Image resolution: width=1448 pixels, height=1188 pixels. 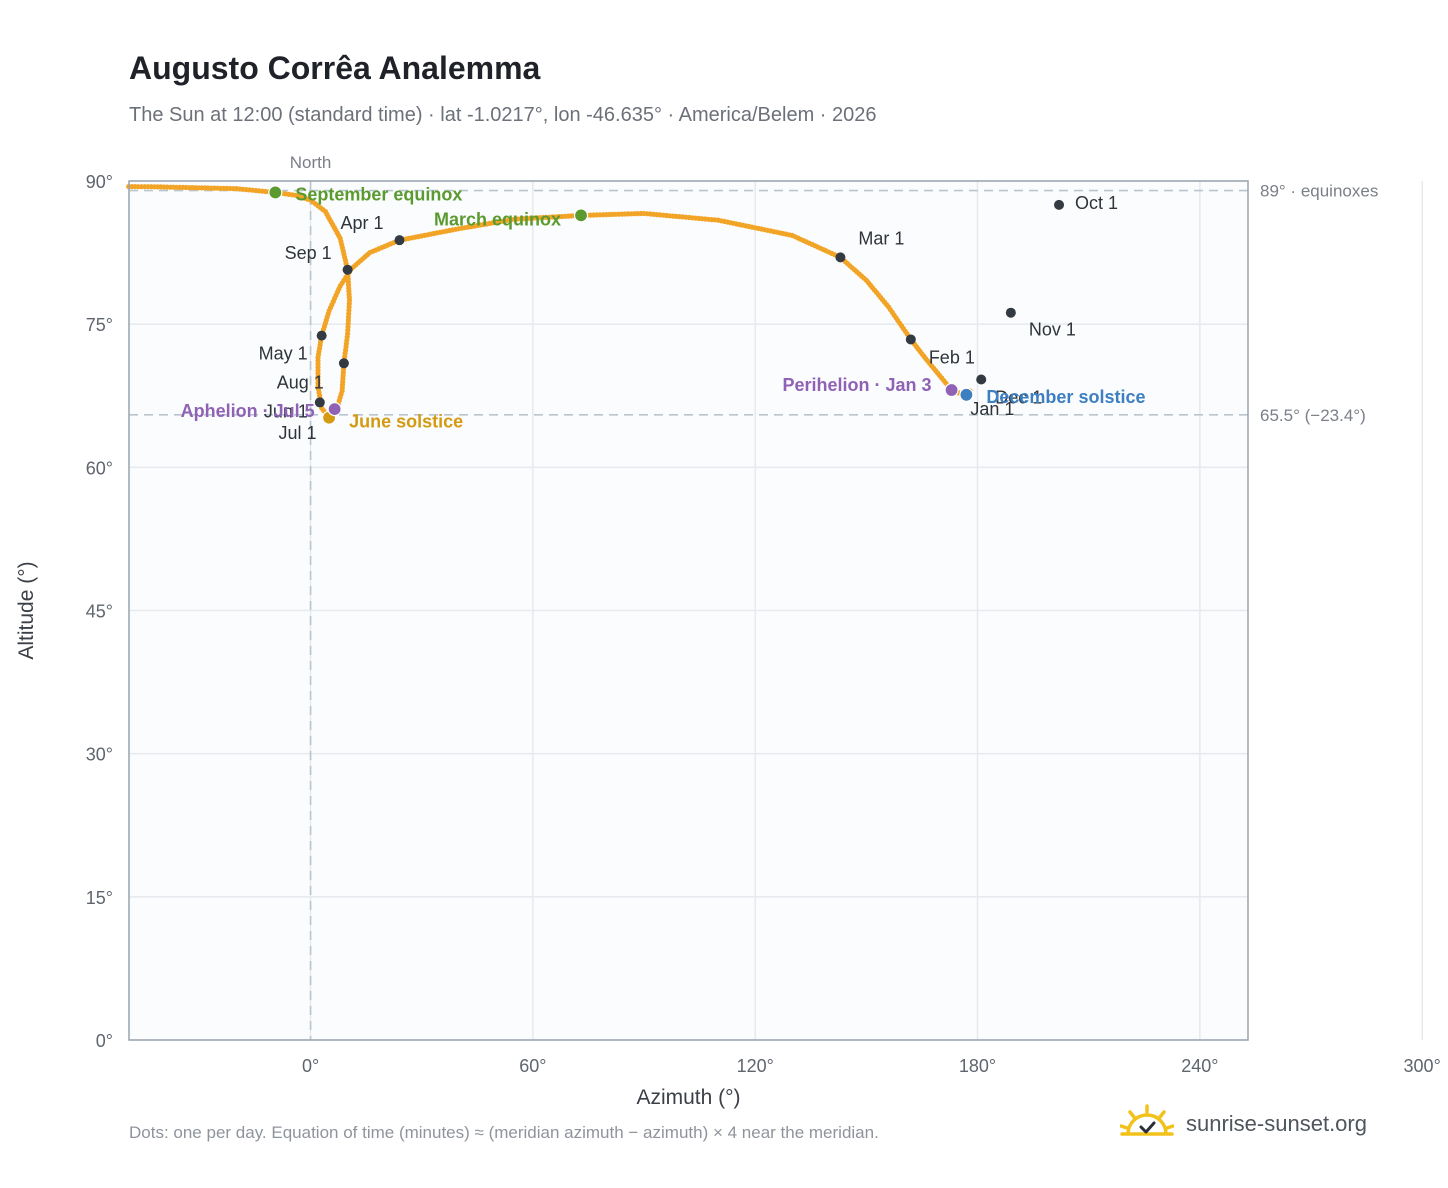 What do you see at coordinates (1096, 203) in the screenshot?
I see `month-label: Oct 1` at bounding box center [1096, 203].